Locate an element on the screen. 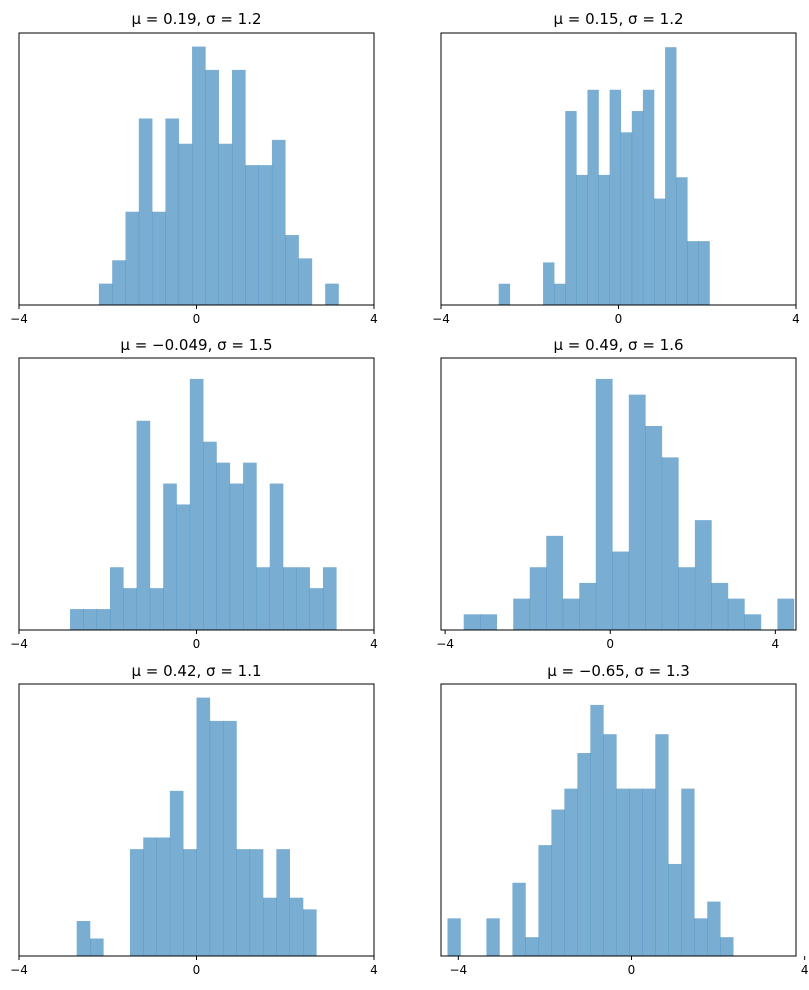  histogram-title: μ = 0.49, σ = 1.6 is located at coordinates (618, 345).